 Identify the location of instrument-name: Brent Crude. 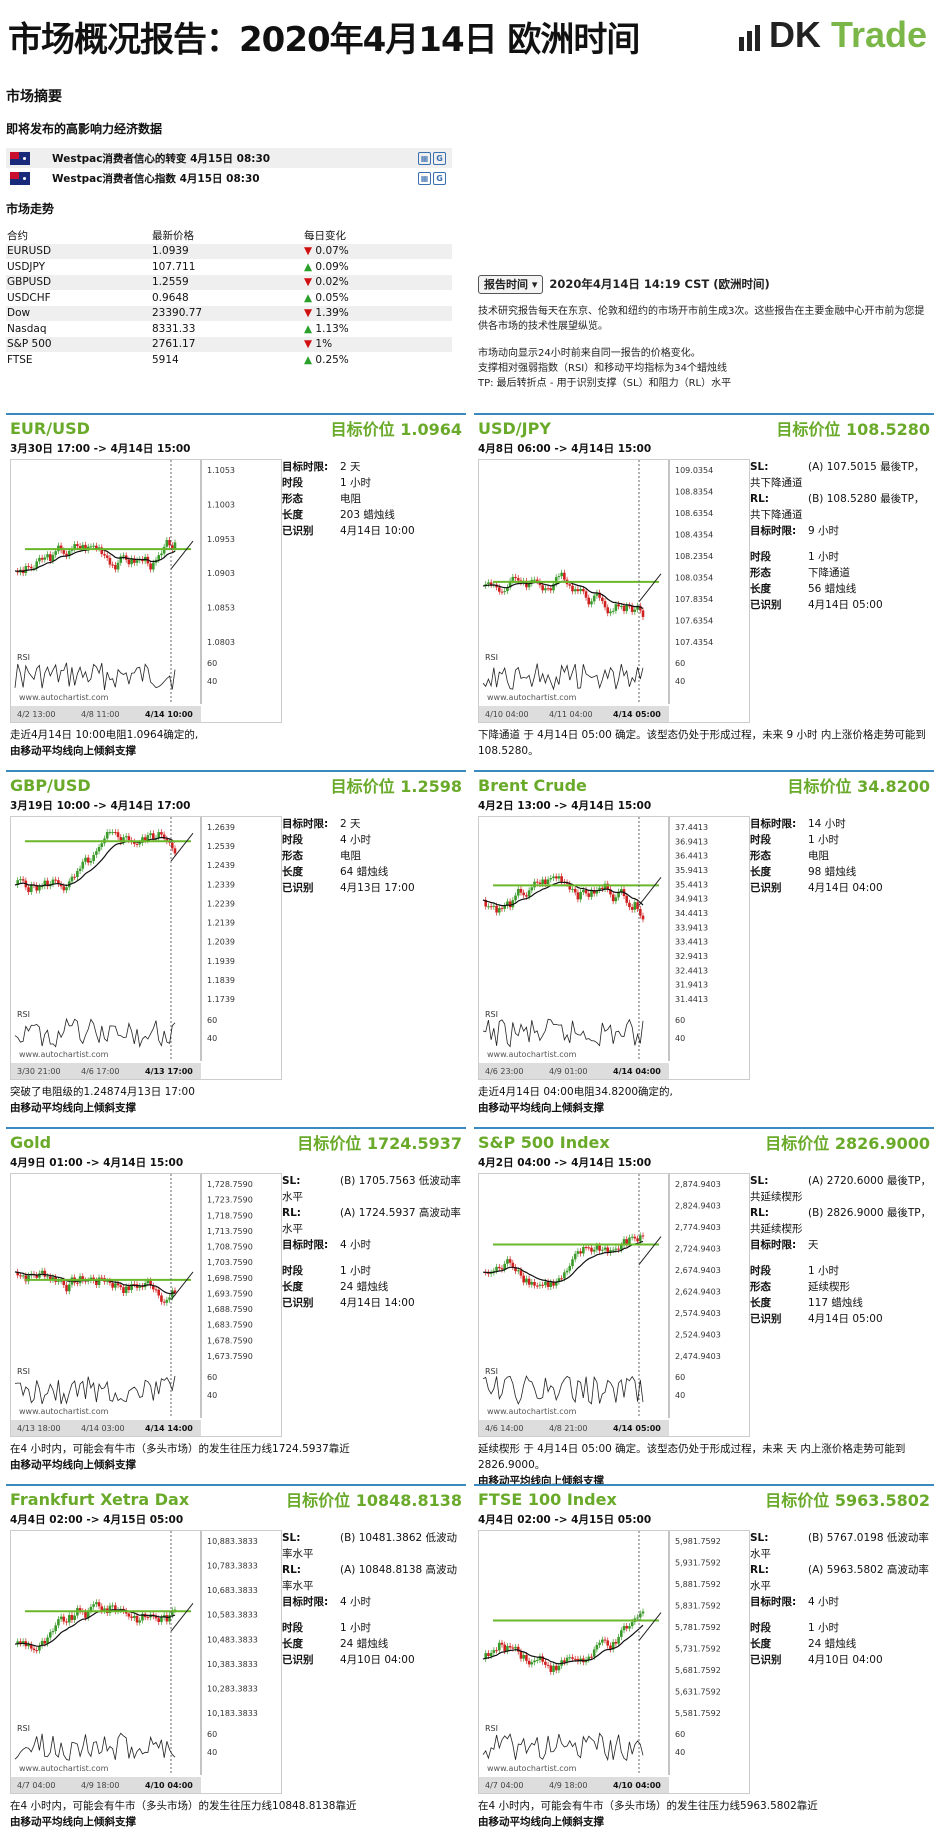
(532, 785).